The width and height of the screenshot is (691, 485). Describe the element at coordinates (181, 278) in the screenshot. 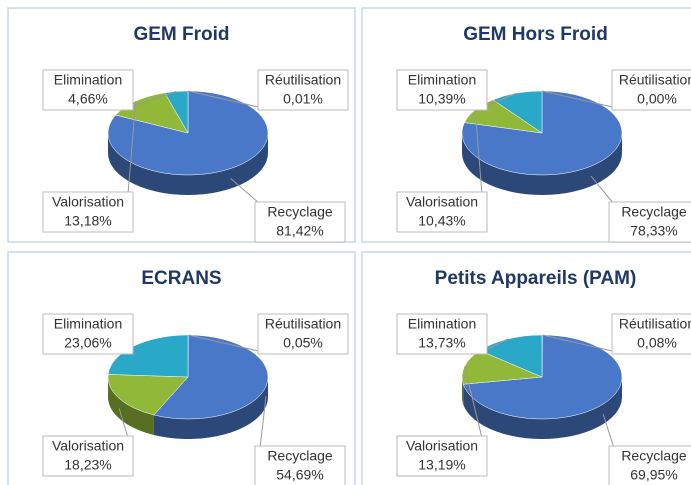

I see `chart-title: ECRANS` at that location.